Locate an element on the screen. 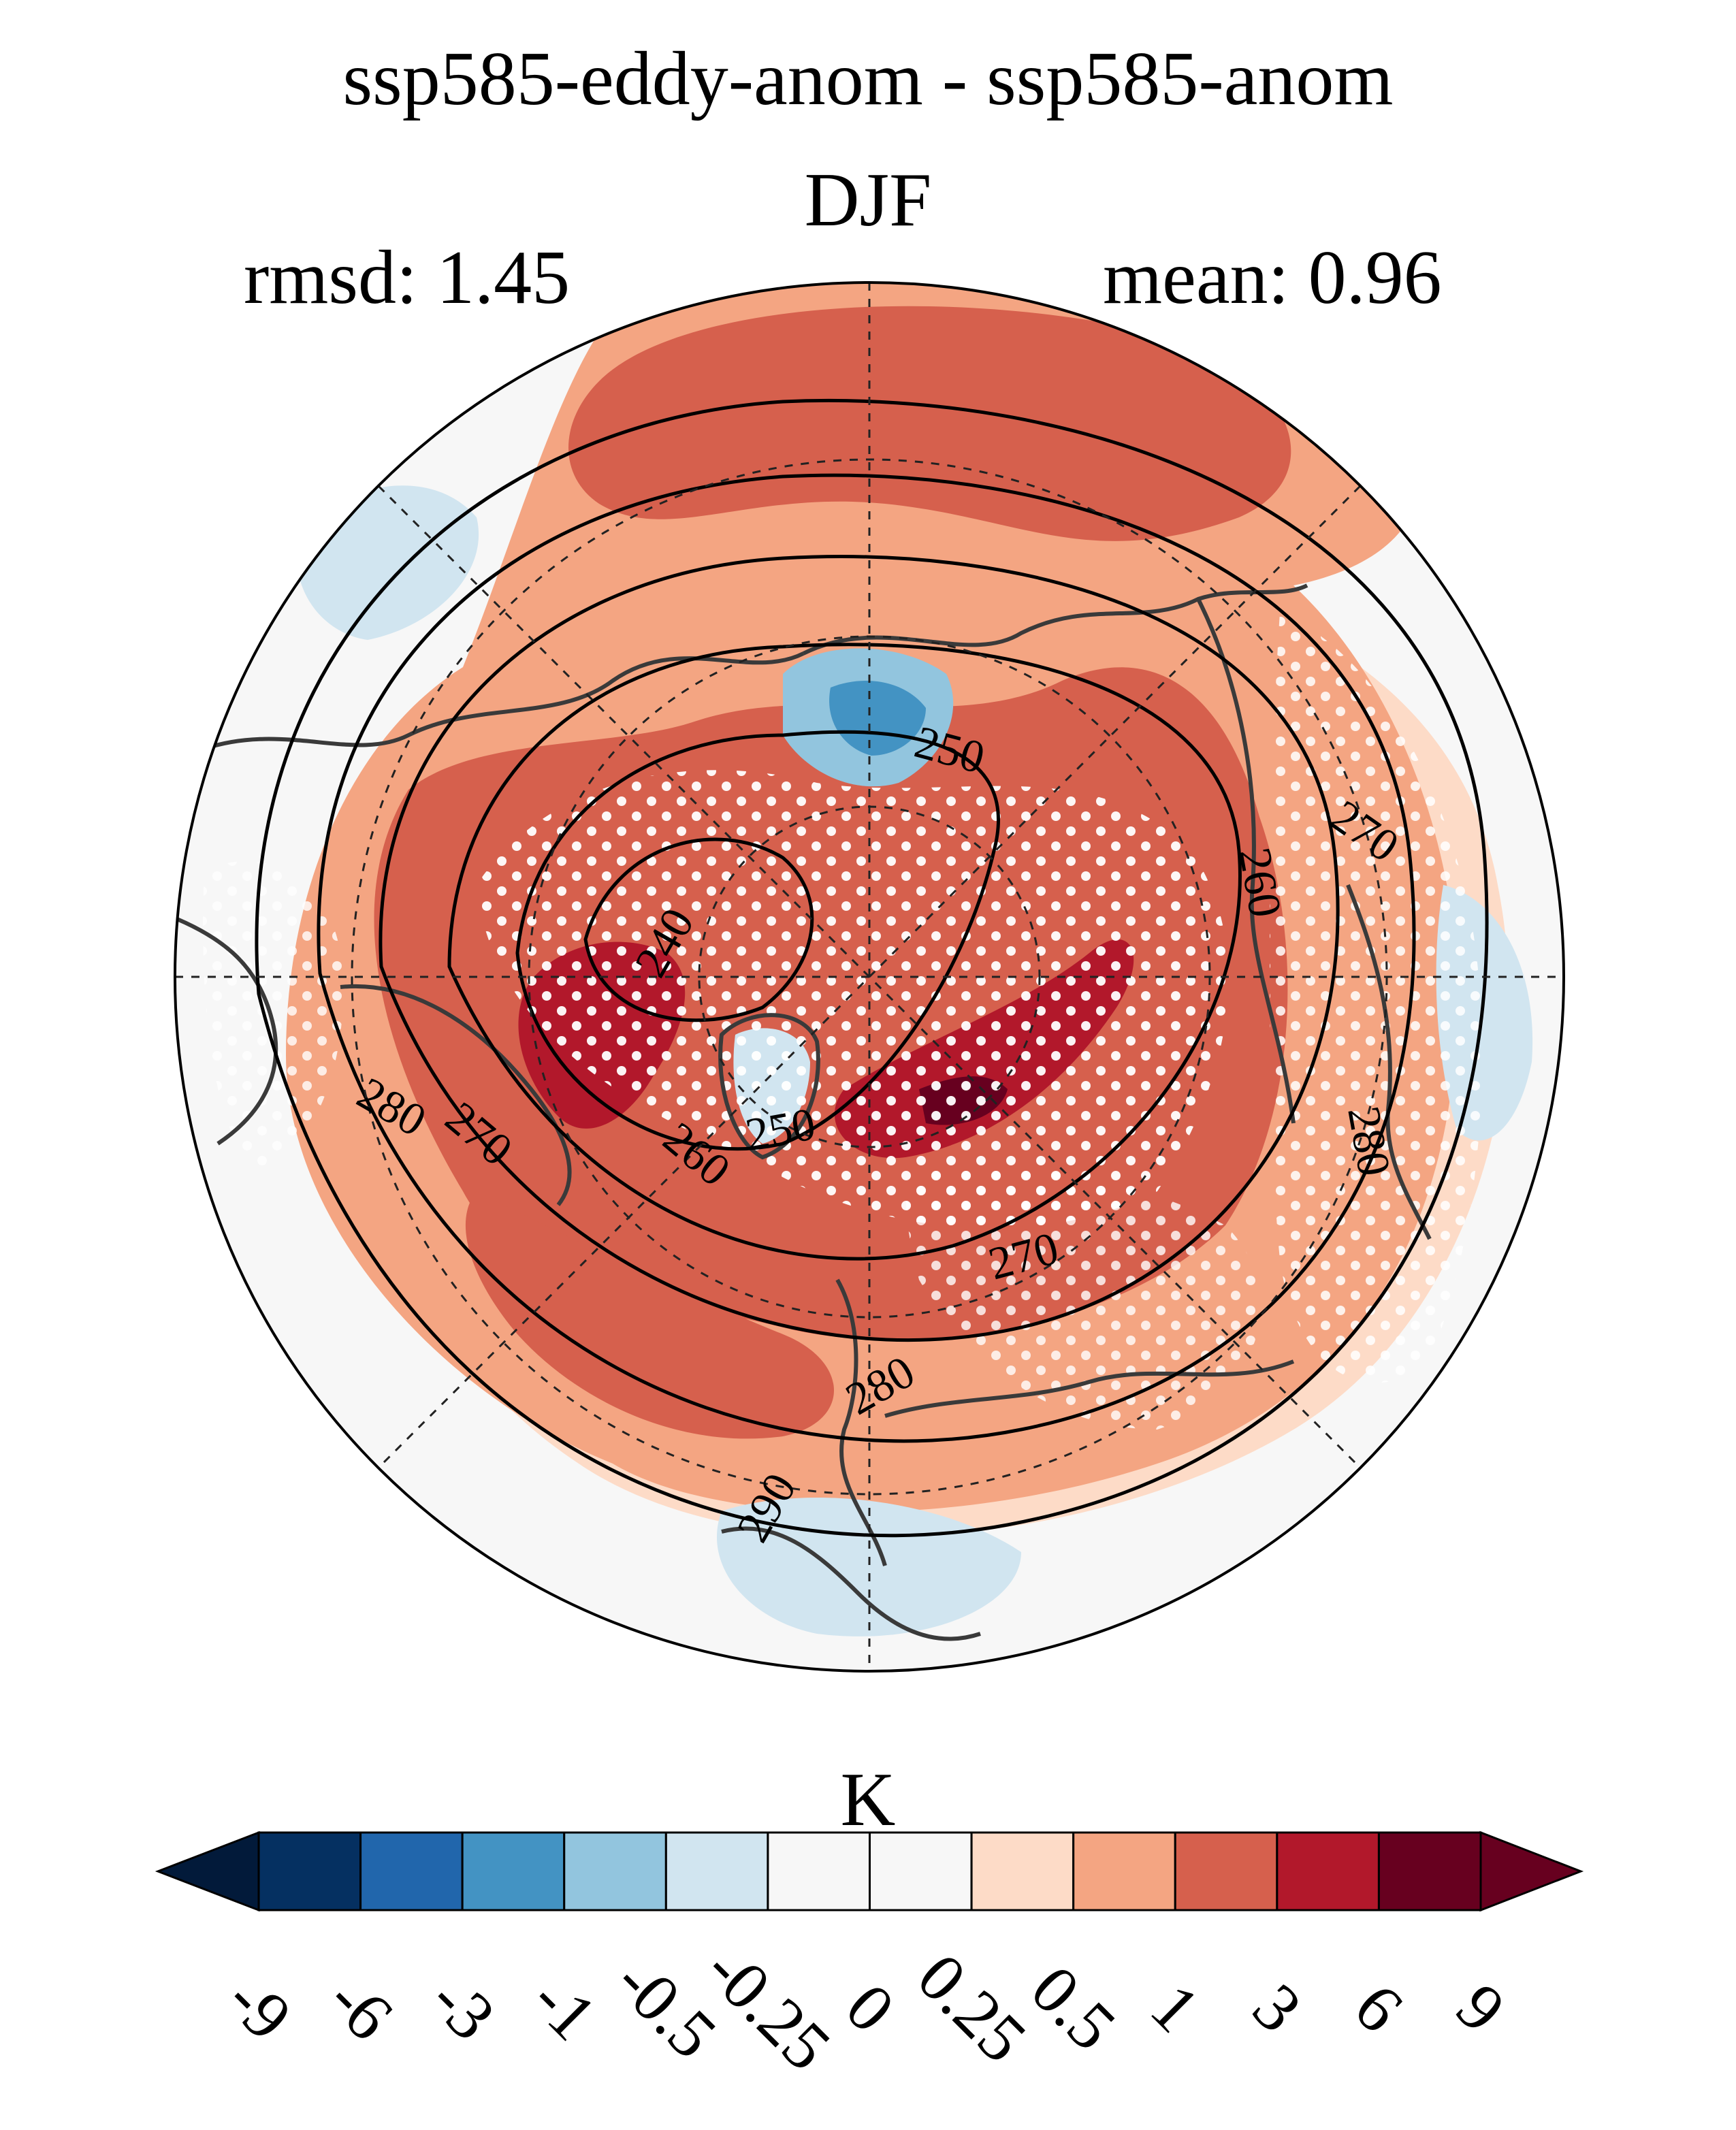  stippling-east is located at coordinates (1376, 998).